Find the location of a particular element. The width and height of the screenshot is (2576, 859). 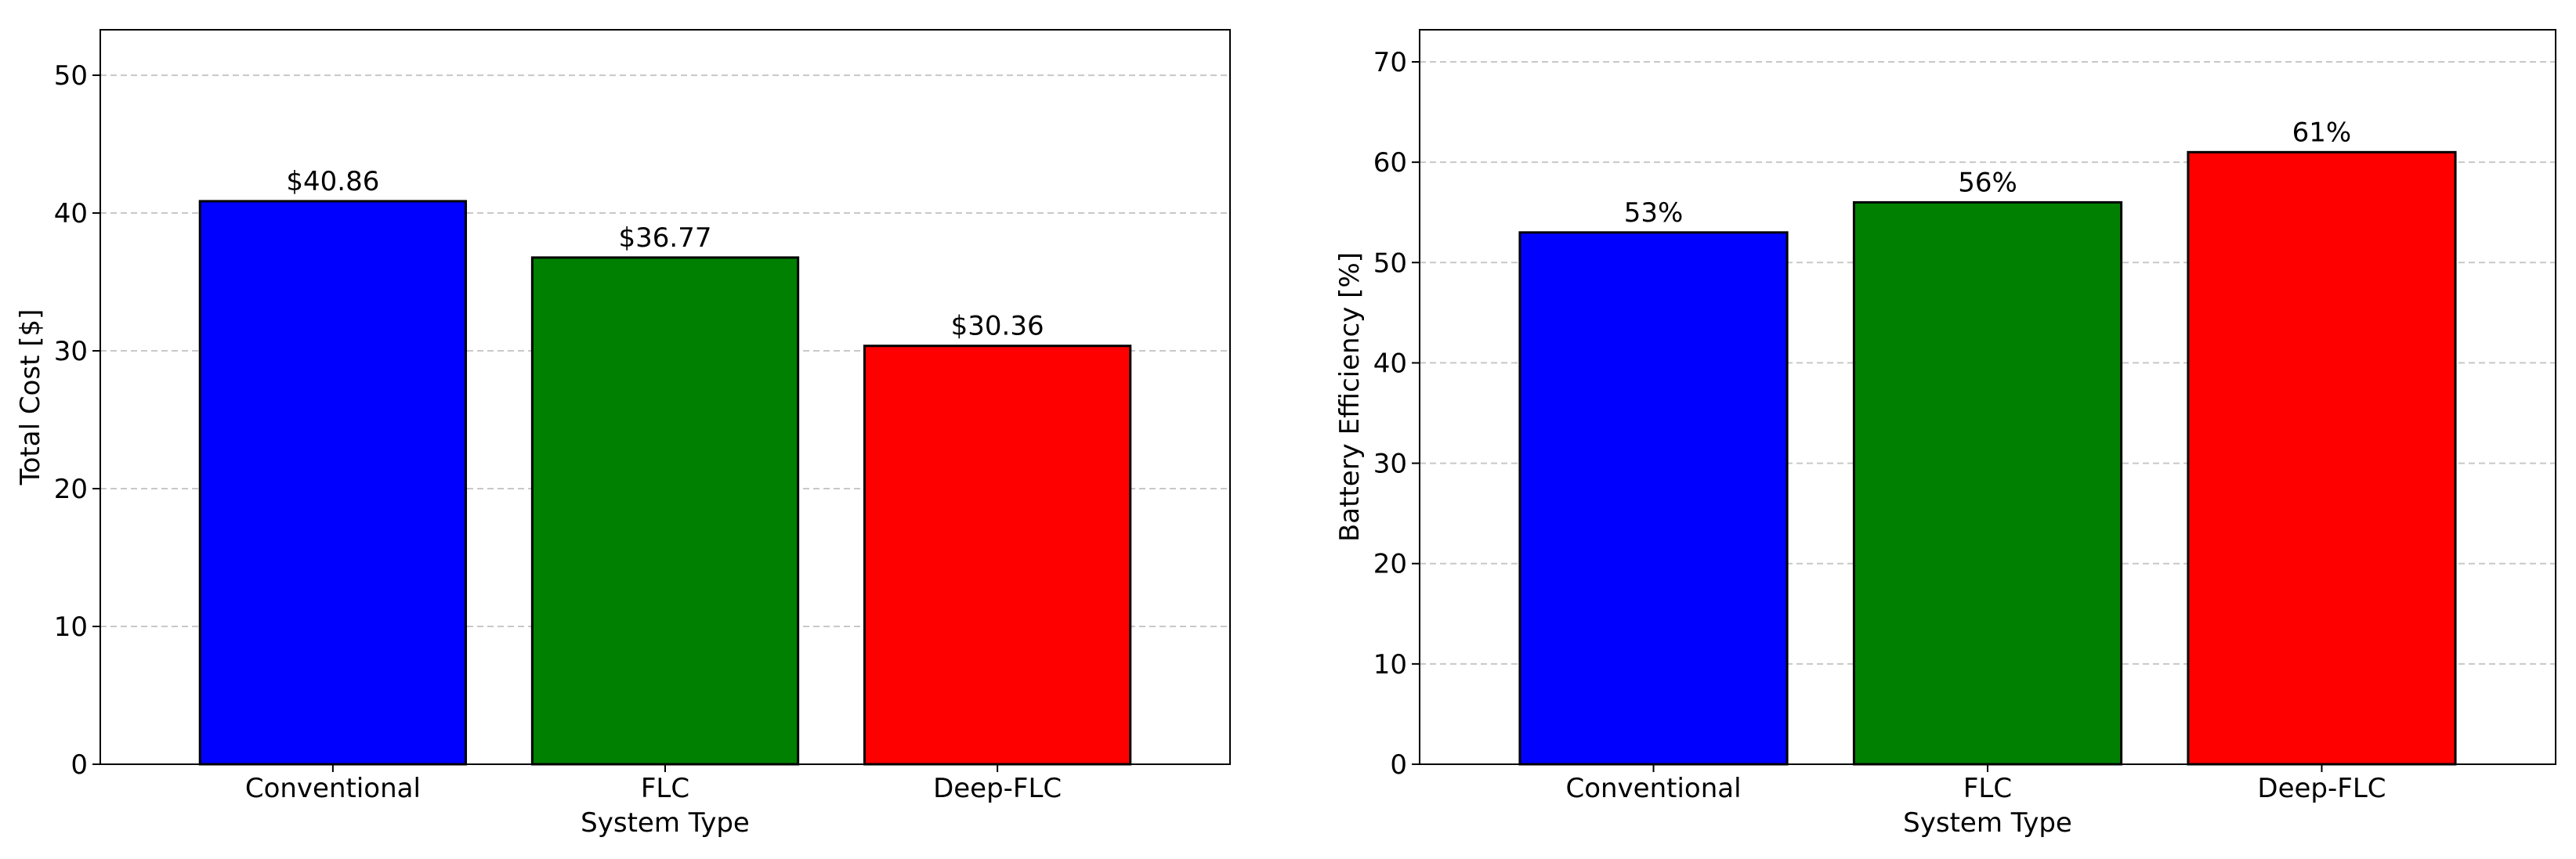

bar-data-label: 56% is located at coordinates (1987, 183).